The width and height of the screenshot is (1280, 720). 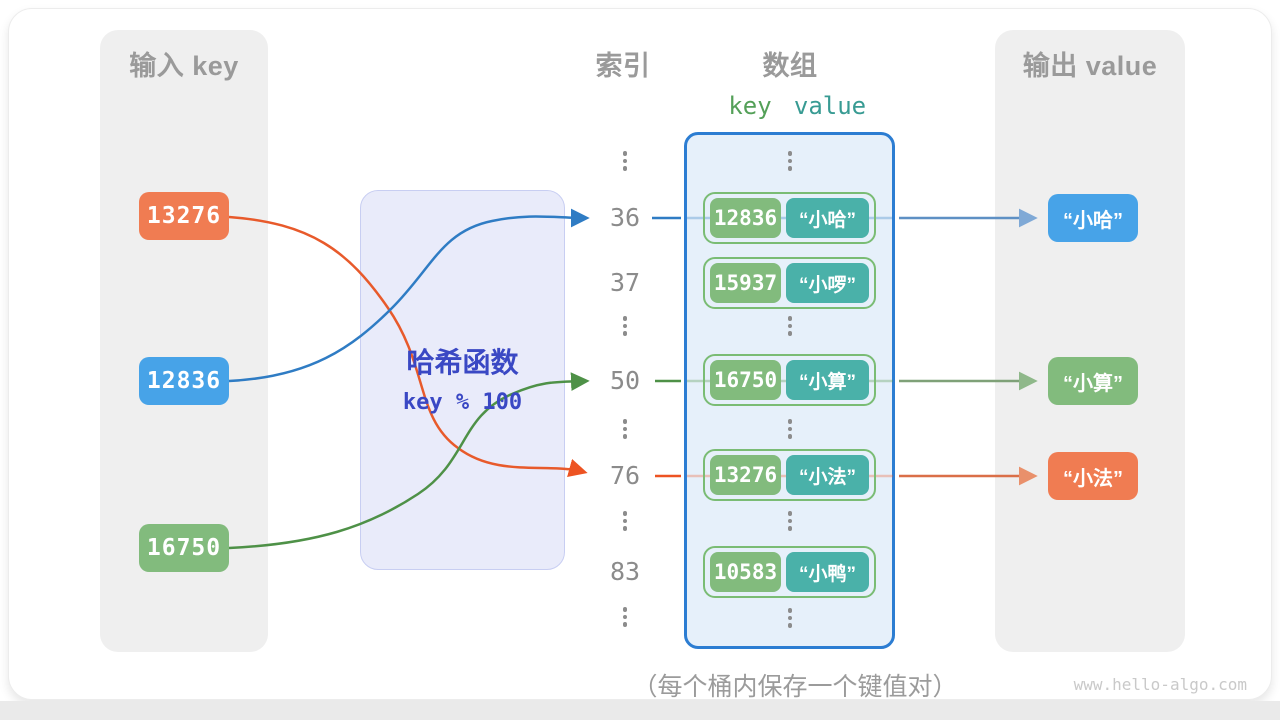 I want to click on bucket-row-37: 15937 “小啰”, so click(x=789, y=283).